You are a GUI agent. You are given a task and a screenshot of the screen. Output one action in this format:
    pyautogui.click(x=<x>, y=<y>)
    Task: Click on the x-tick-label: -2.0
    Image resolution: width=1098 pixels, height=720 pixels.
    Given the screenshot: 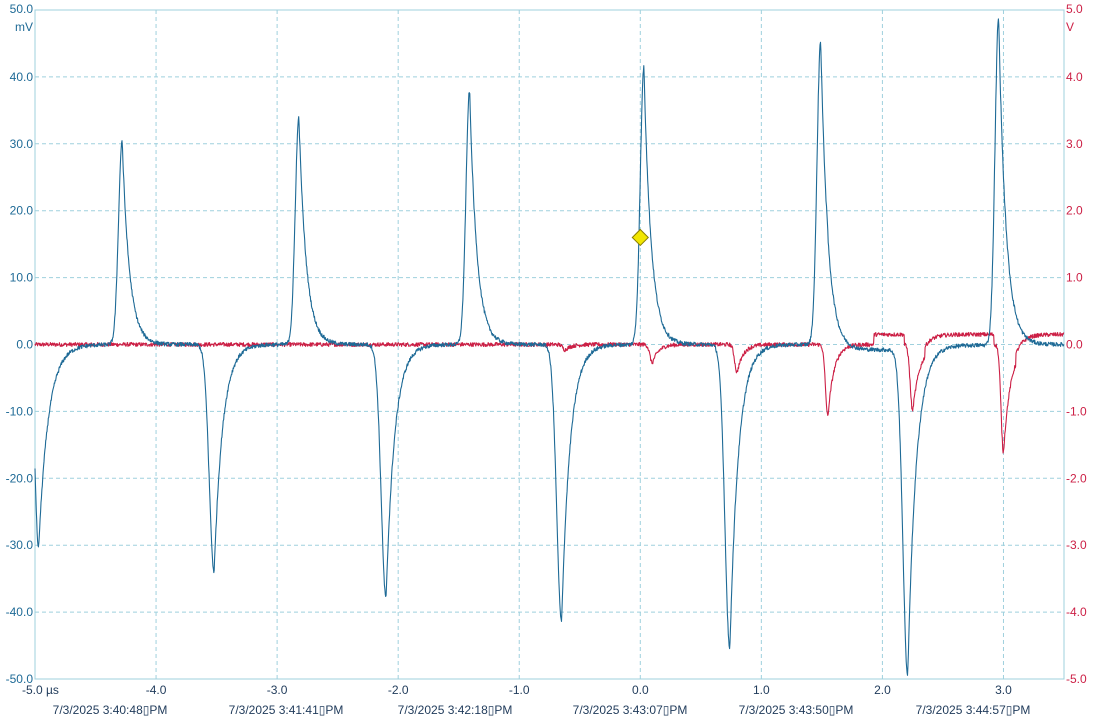 What is the action you would take?
    pyautogui.click(x=398, y=690)
    